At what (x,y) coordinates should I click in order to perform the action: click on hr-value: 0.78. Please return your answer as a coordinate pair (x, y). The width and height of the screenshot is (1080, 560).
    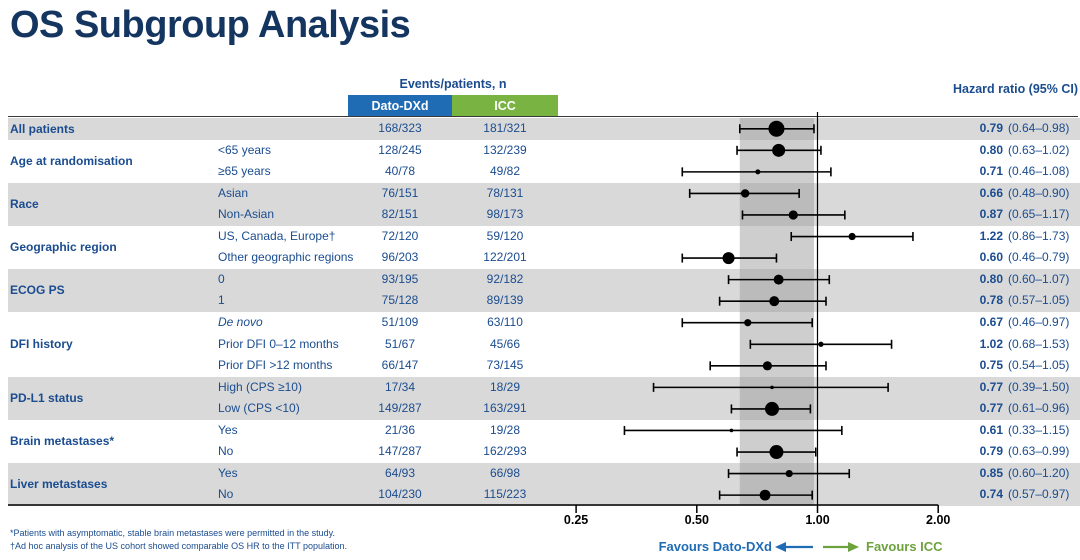
    Looking at the image, I should click on (991, 300).